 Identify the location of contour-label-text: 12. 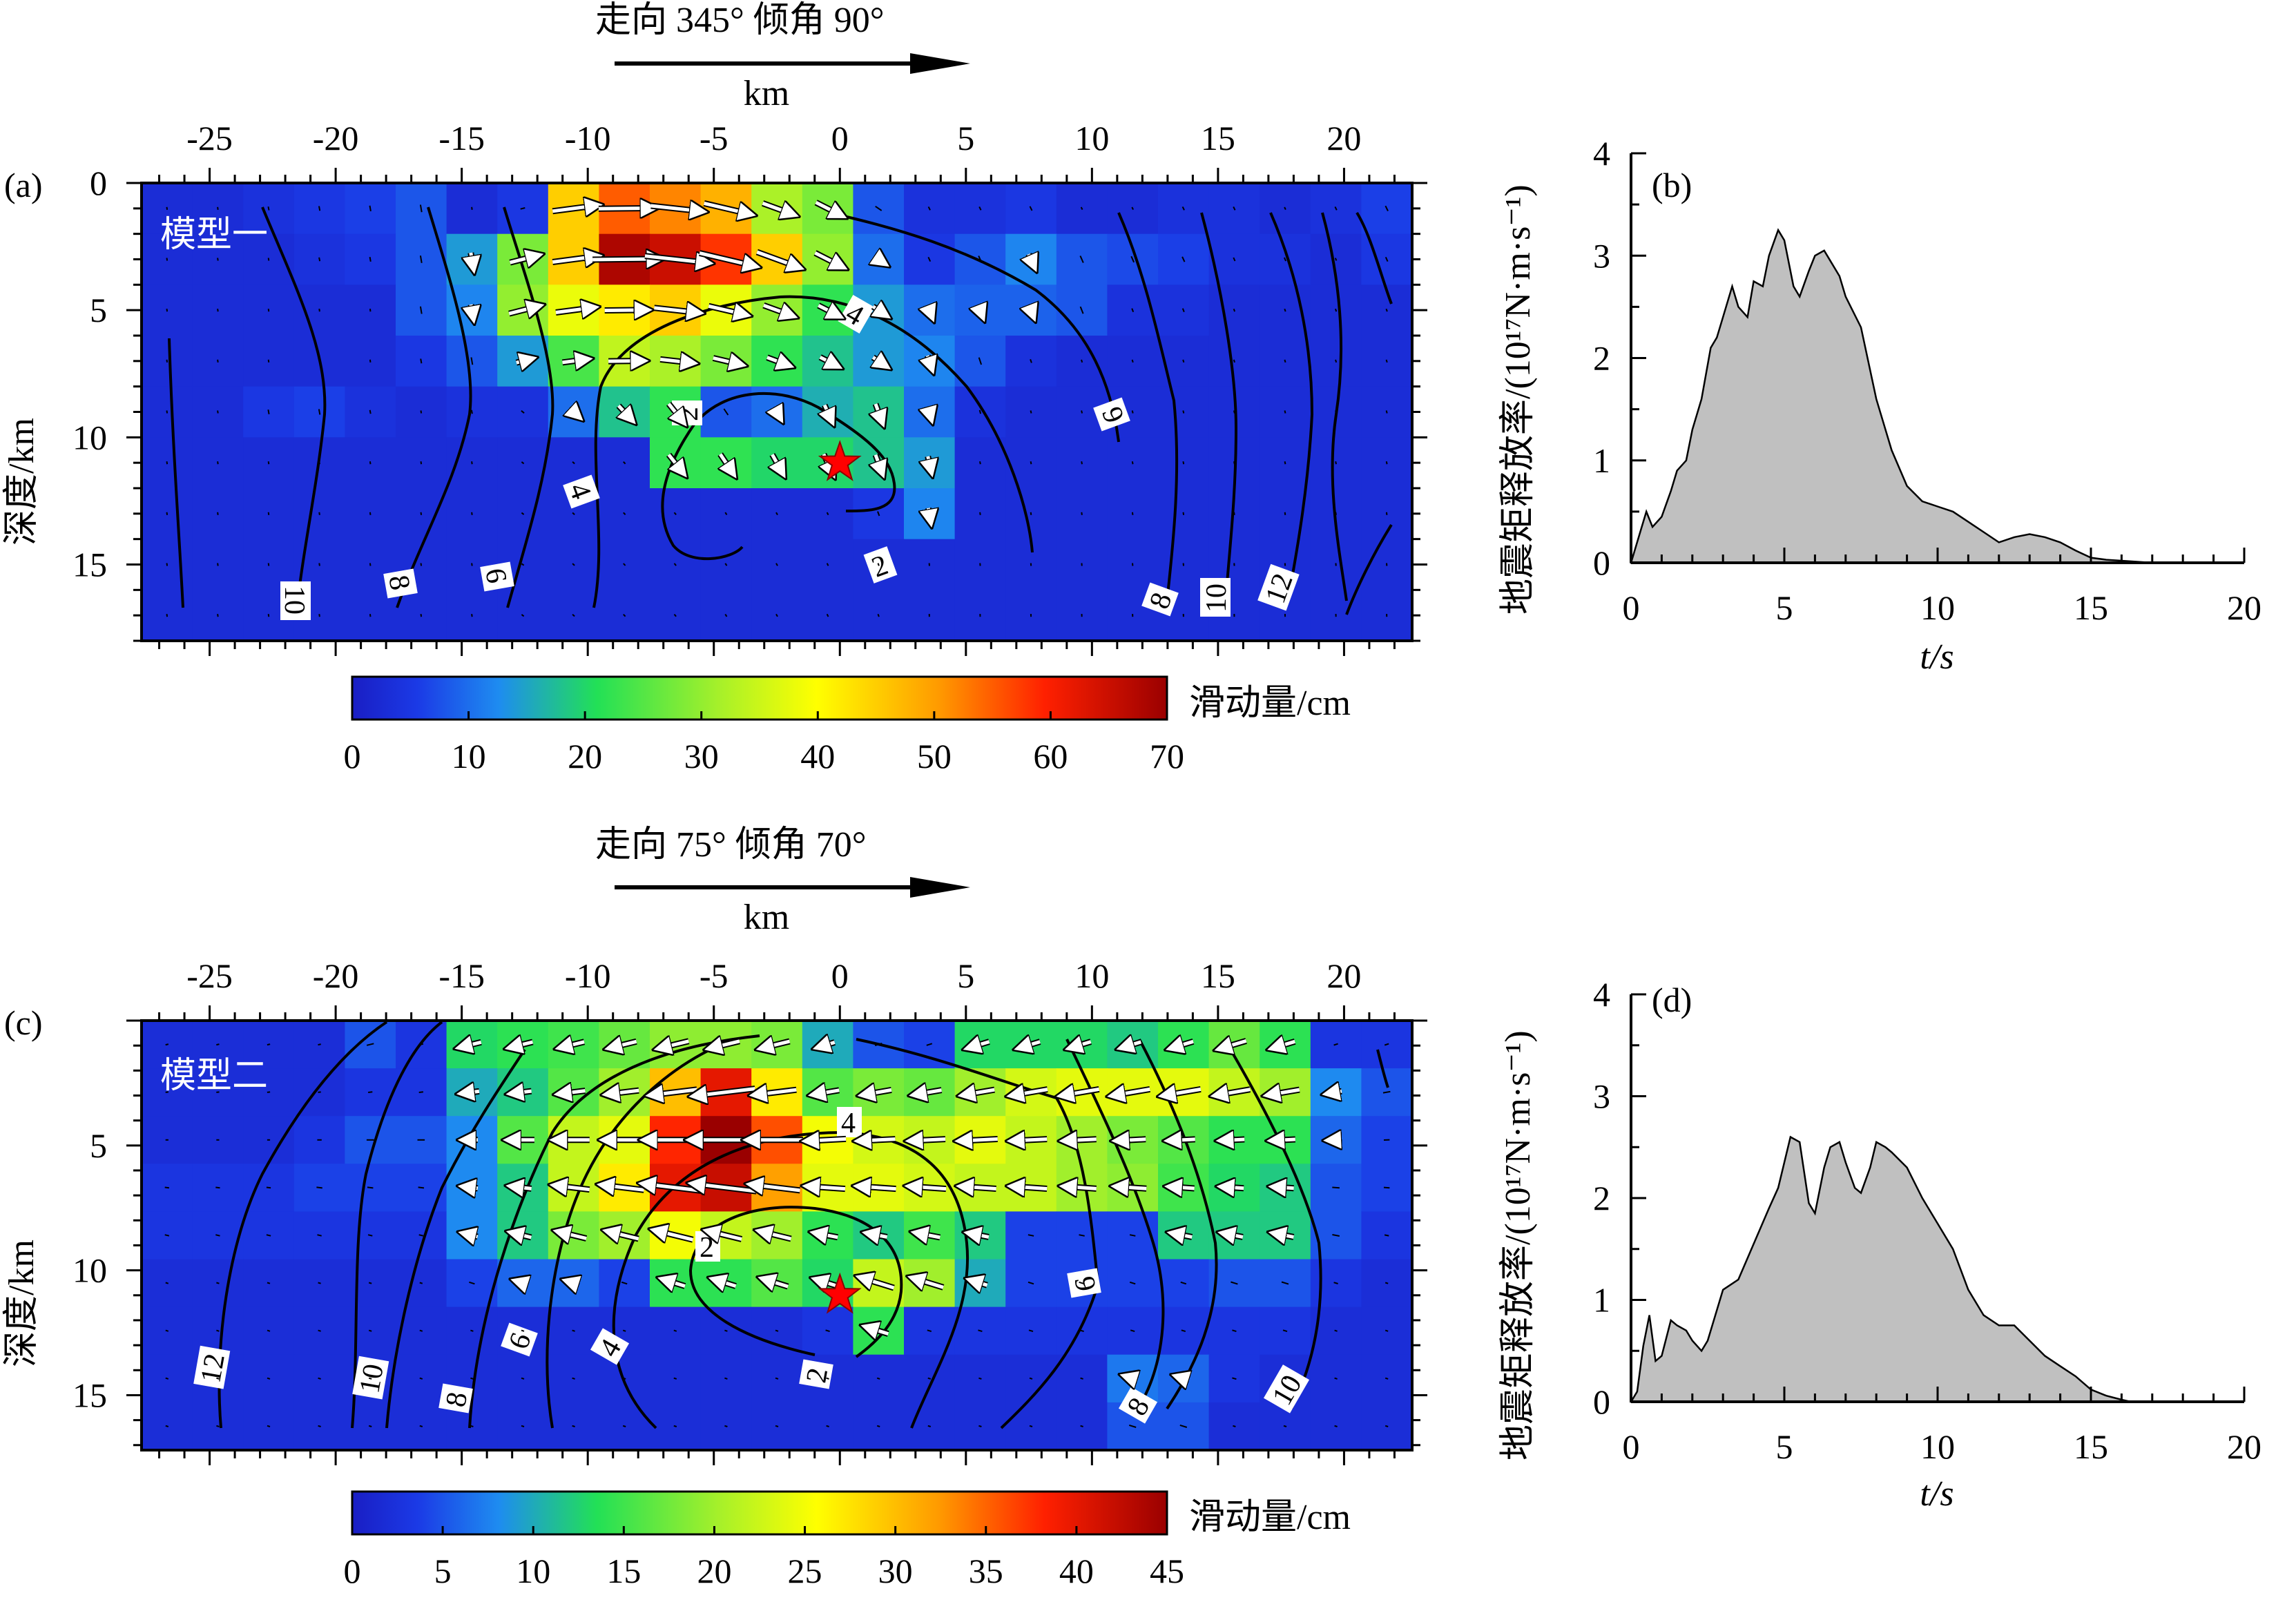
(213, 1368).